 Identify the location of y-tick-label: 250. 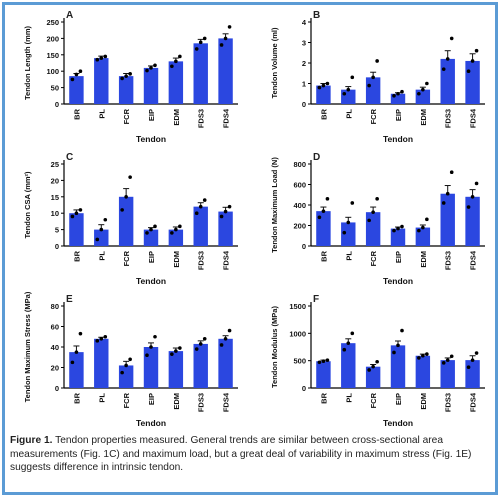
(52, 22).